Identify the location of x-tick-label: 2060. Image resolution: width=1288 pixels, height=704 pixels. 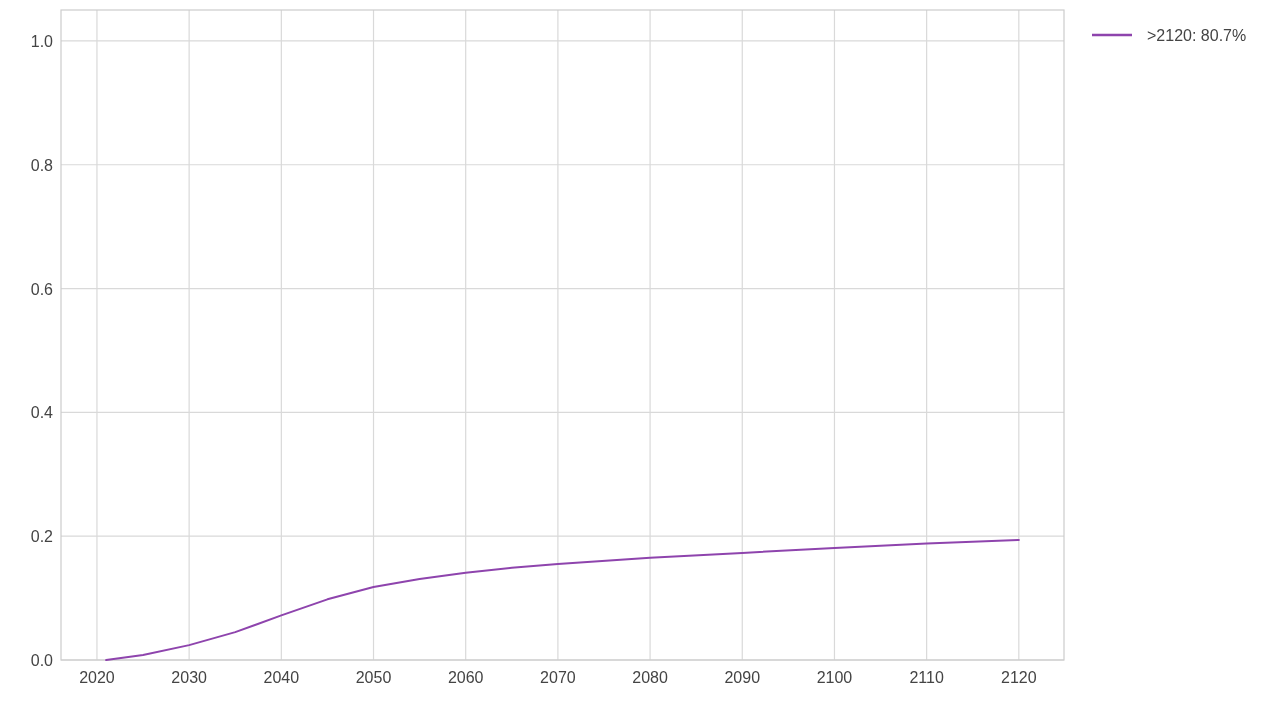
(465, 677).